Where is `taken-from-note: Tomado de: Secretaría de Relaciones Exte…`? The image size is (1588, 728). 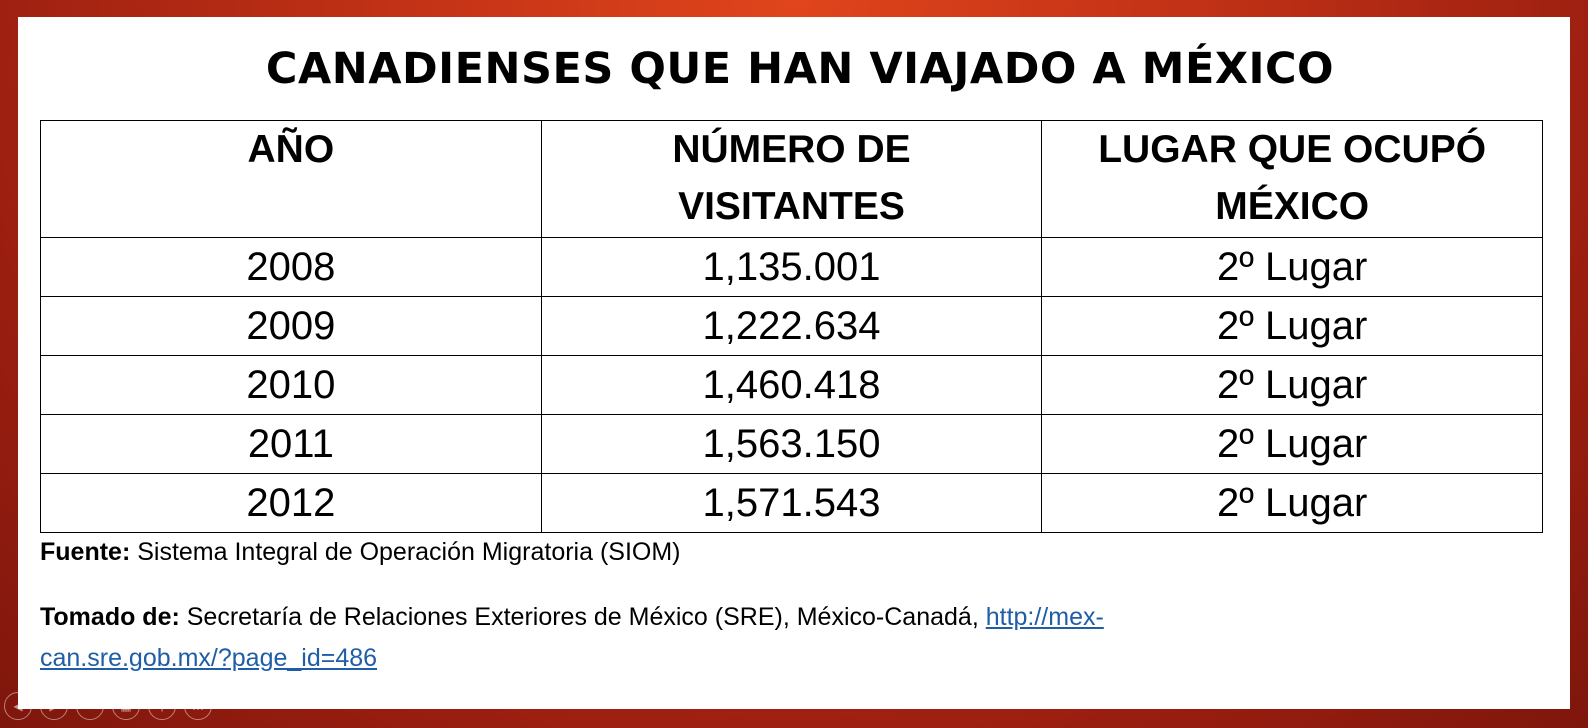
taken-from-note: Tomado de: Secretaría de Relaciones Exte… is located at coordinates (572, 617).